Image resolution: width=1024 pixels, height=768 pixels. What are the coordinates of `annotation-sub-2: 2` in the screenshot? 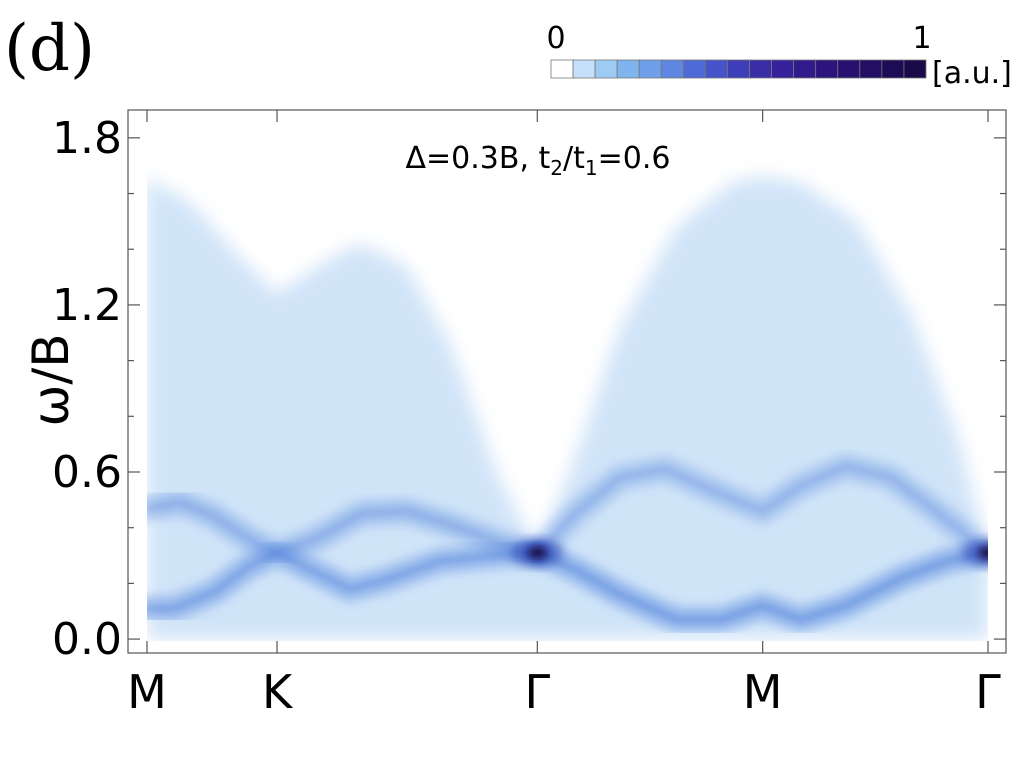 It's located at (556, 168).